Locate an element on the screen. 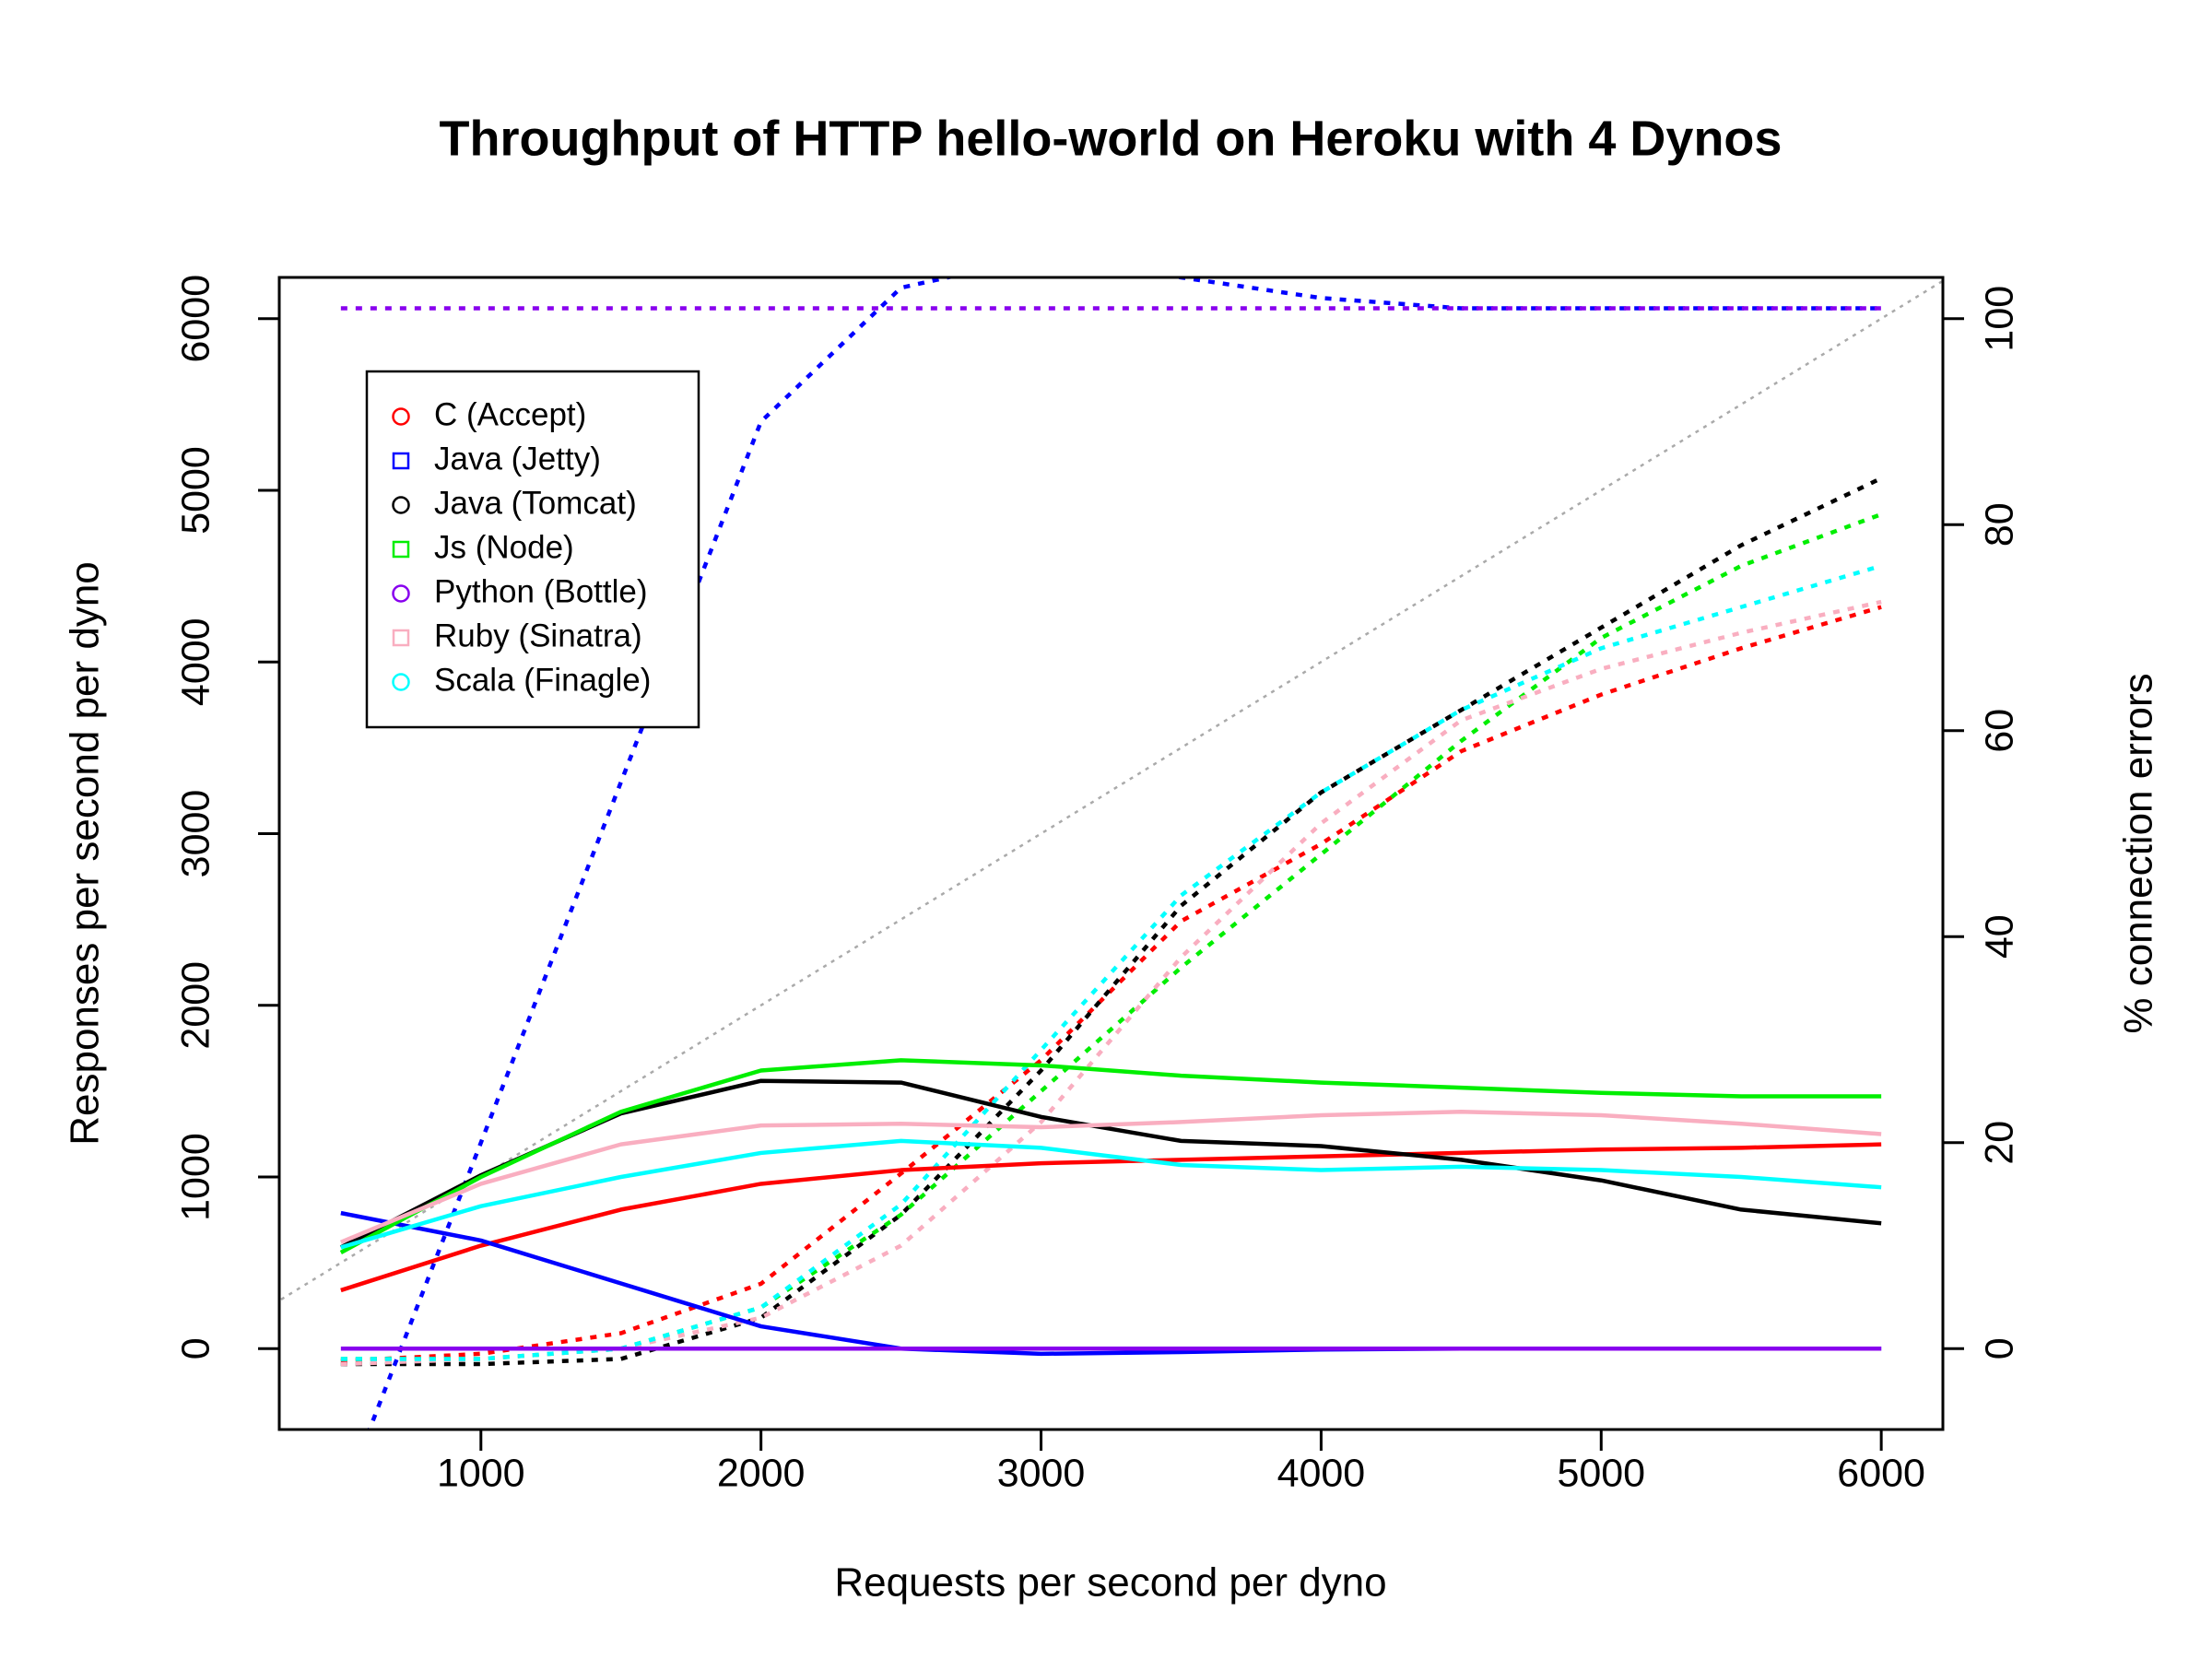 This screenshot has height=1659, width=2212. legend-label: Scala (Finagle) is located at coordinates (542, 680).